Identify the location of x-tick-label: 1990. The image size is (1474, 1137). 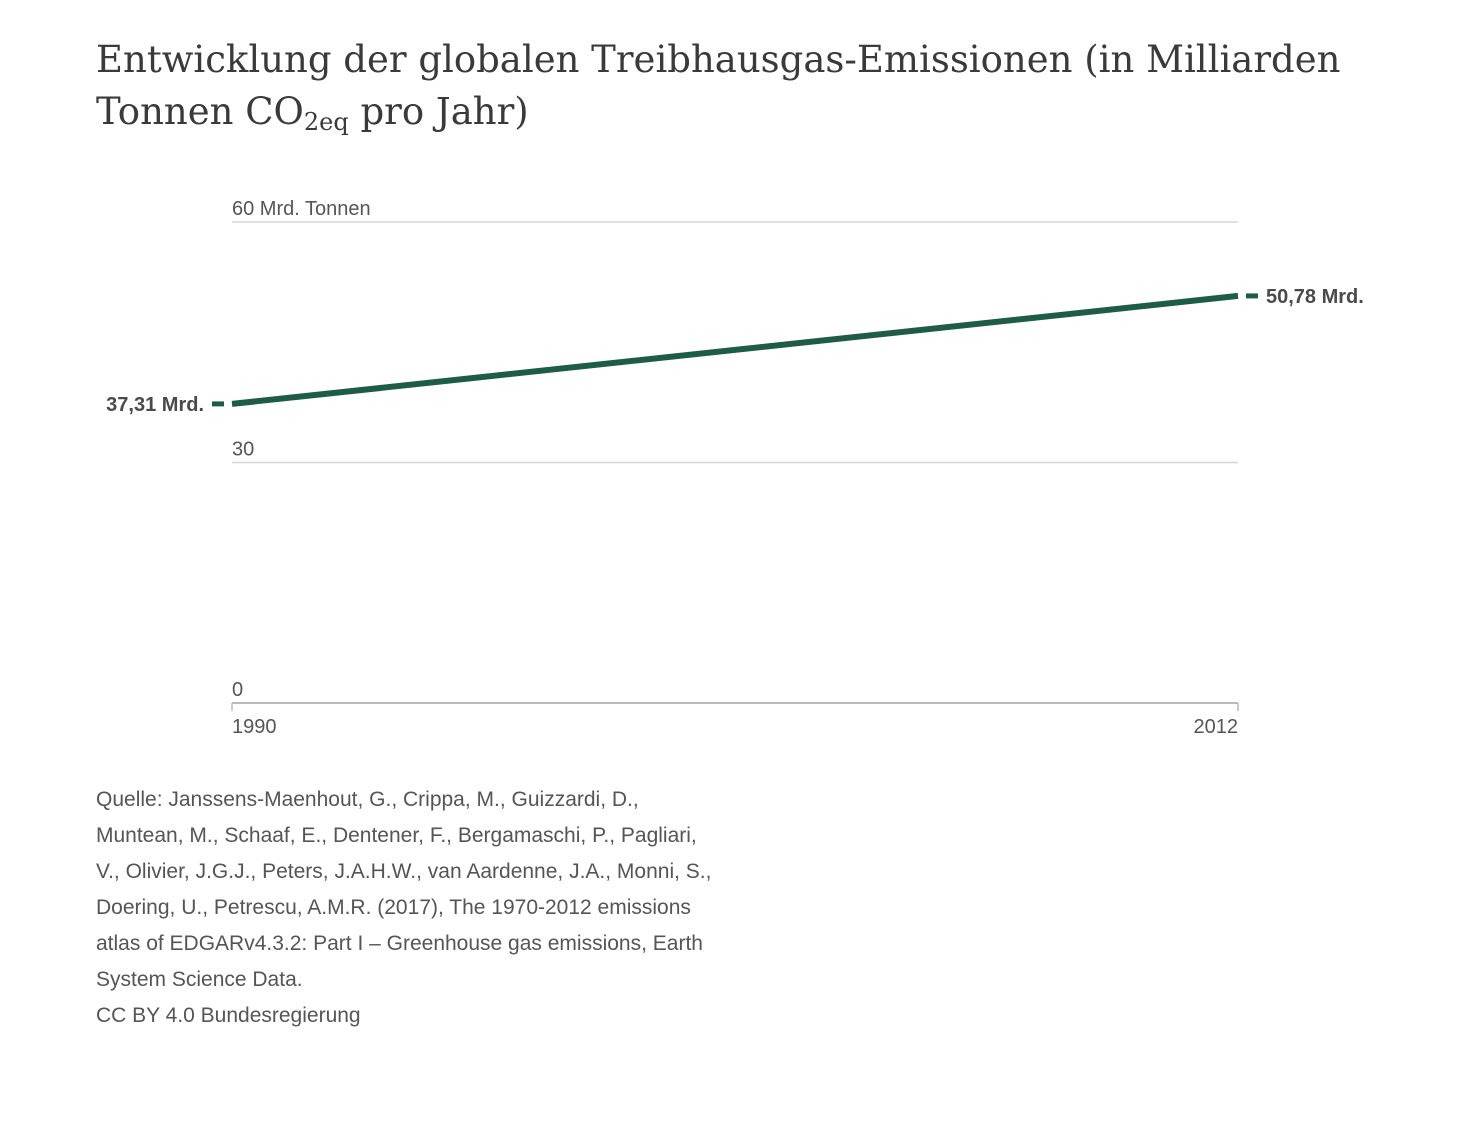
(254, 727).